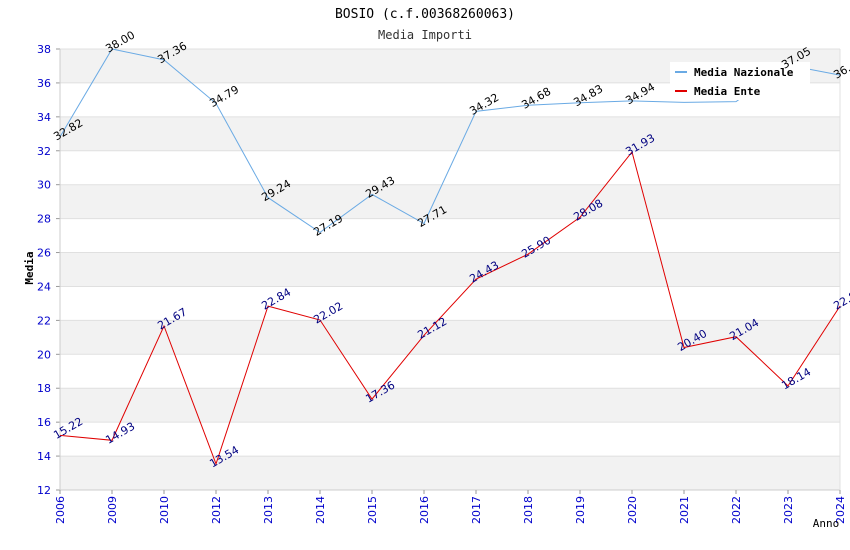 The height and width of the screenshot is (550, 850). I want to click on y-tick-label: 22, so click(44, 320).